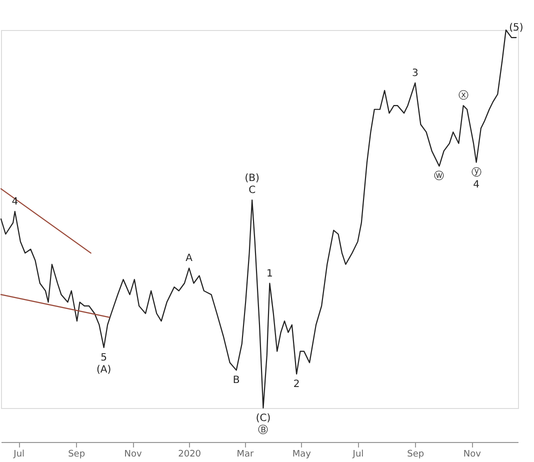  What do you see at coordinates (263, 430) in the screenshot?
I see `annotation: Ⓑ` at bounding box center [263, 430].